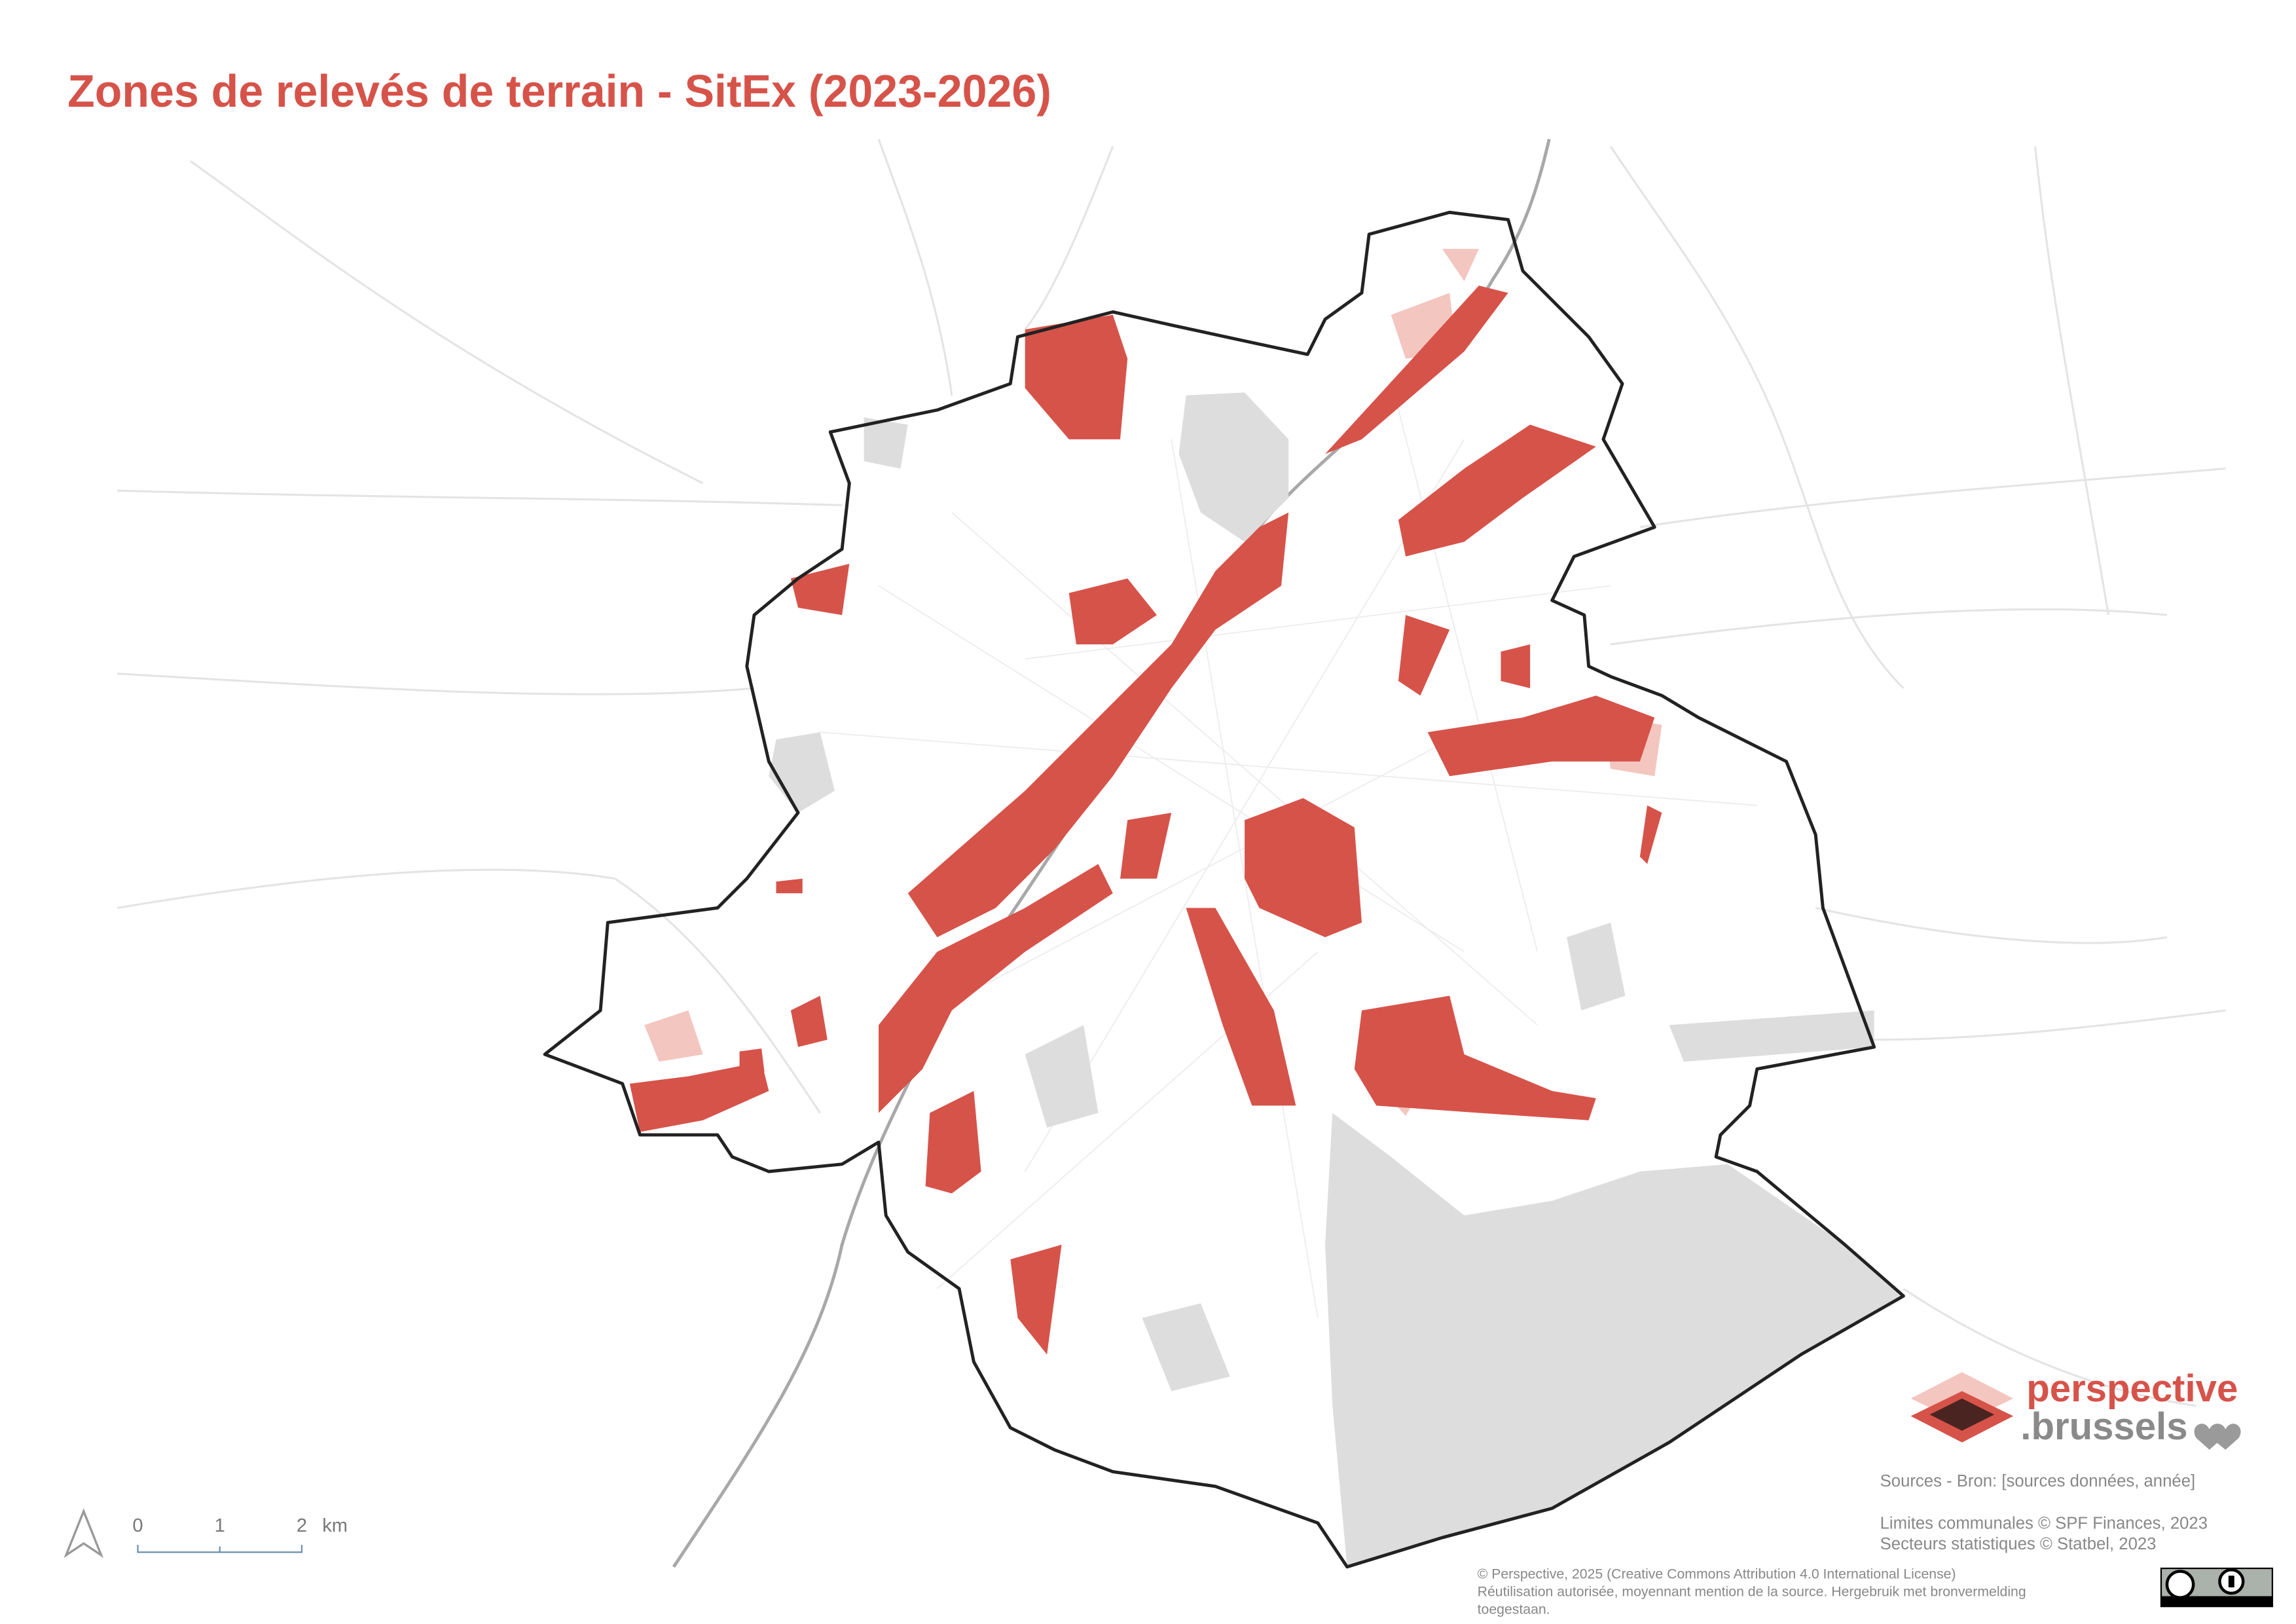 This screenshot has height=1624, width=2296. I want to click on logo-line2: .brussels, so click(2103, 1426).